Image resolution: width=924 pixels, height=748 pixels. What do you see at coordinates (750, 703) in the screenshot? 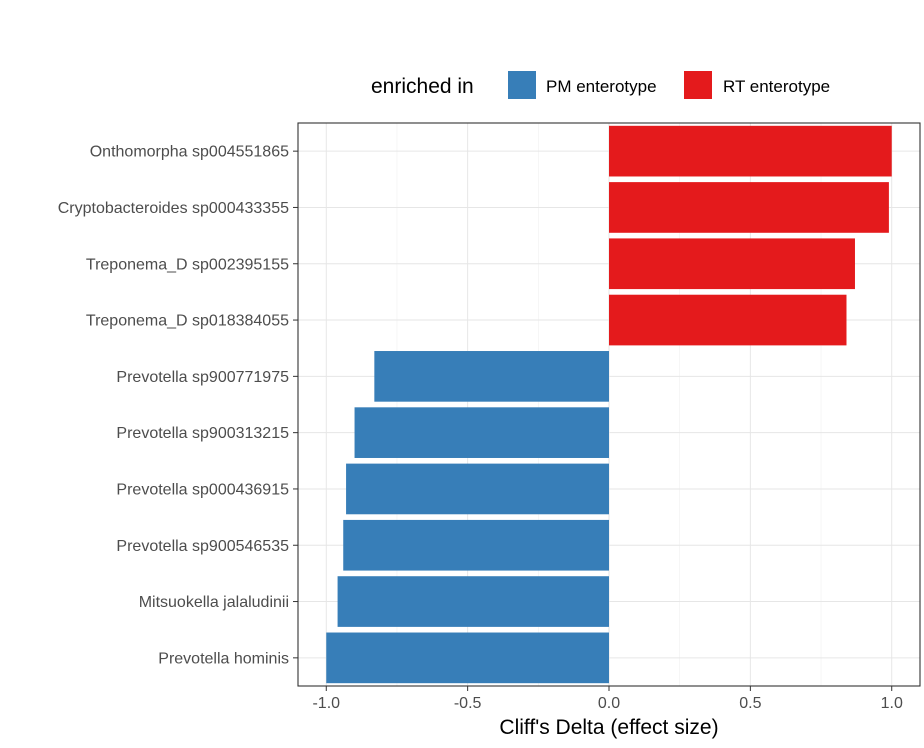
I see `x-tick-label: 0.5` at bounding box center [750, 703].